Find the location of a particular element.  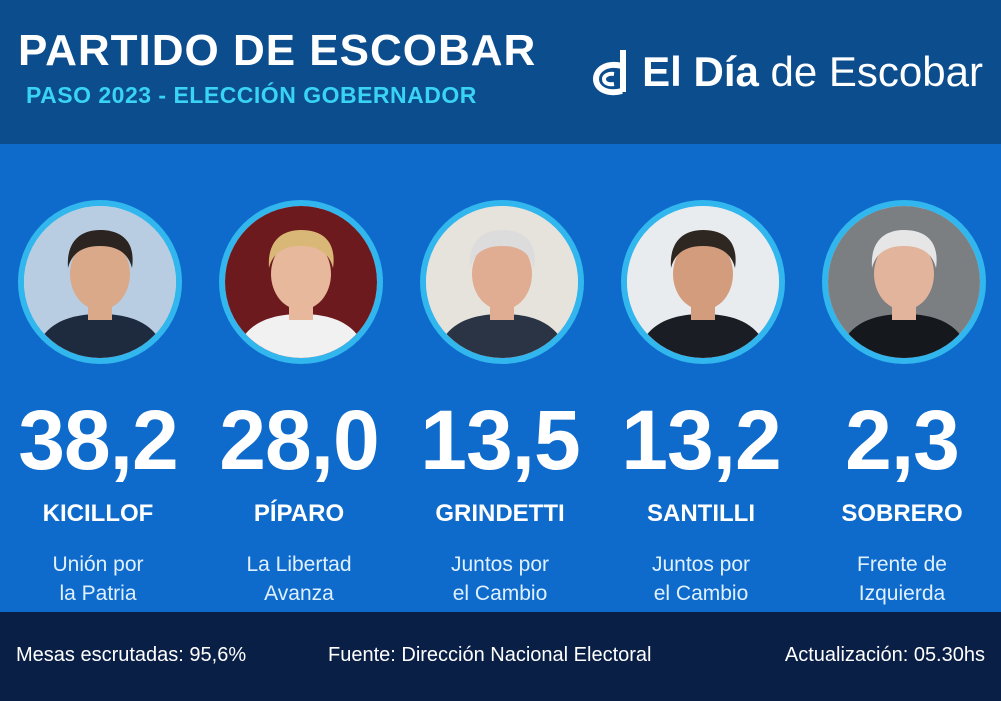

mesas-escrutadas: Mesas escrutadas: 95,6% is located at coordinates (131, 655).